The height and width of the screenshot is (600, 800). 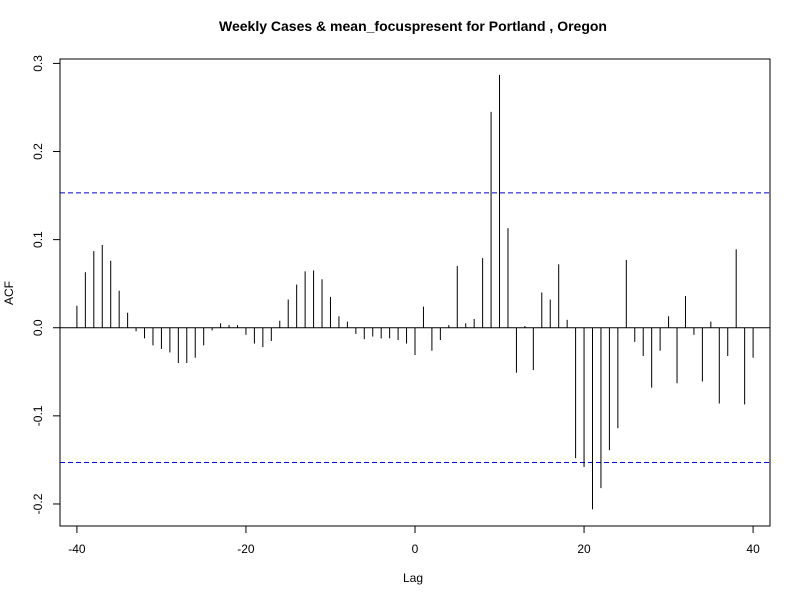 What do you see at coordinates (413, 578) in the screenshot?
I see `x-axis-label: Lag` at bounding box center [413, 578].